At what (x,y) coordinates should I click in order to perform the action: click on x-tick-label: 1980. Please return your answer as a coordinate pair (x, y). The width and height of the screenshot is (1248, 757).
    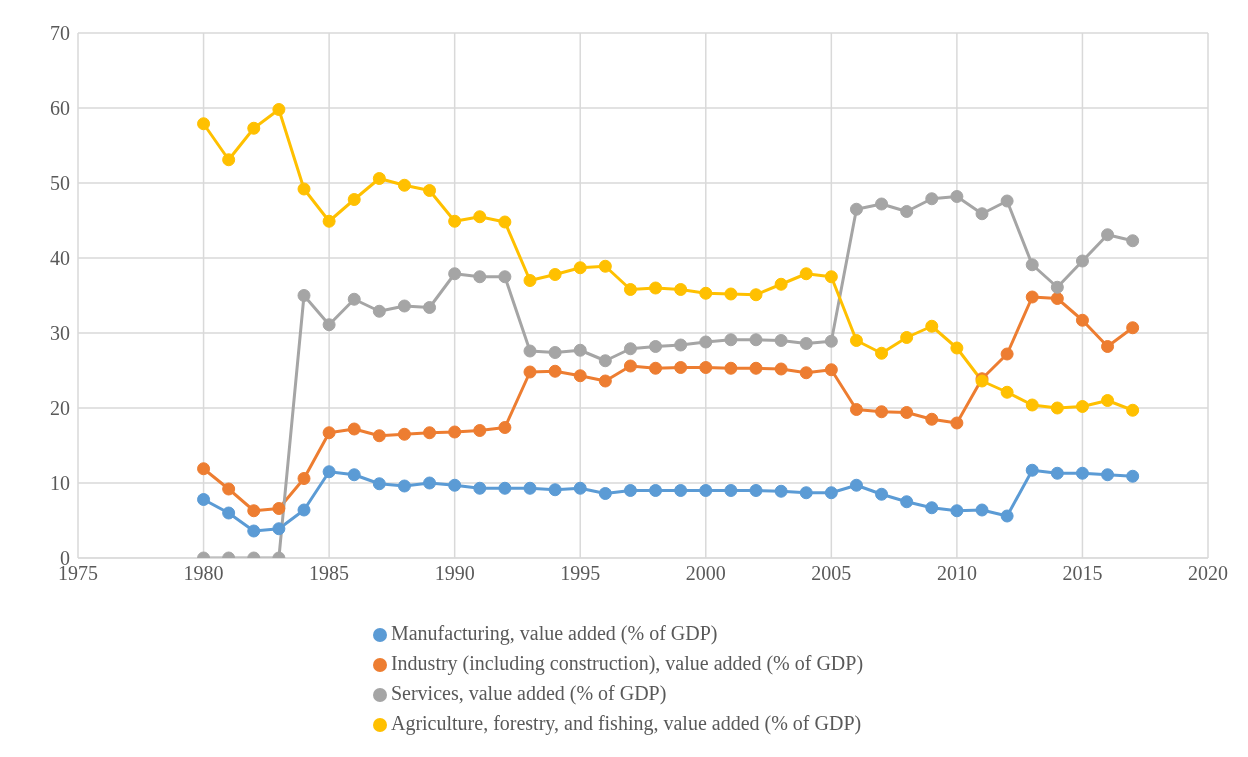
    Looking at the image, I should click on (203, 573).